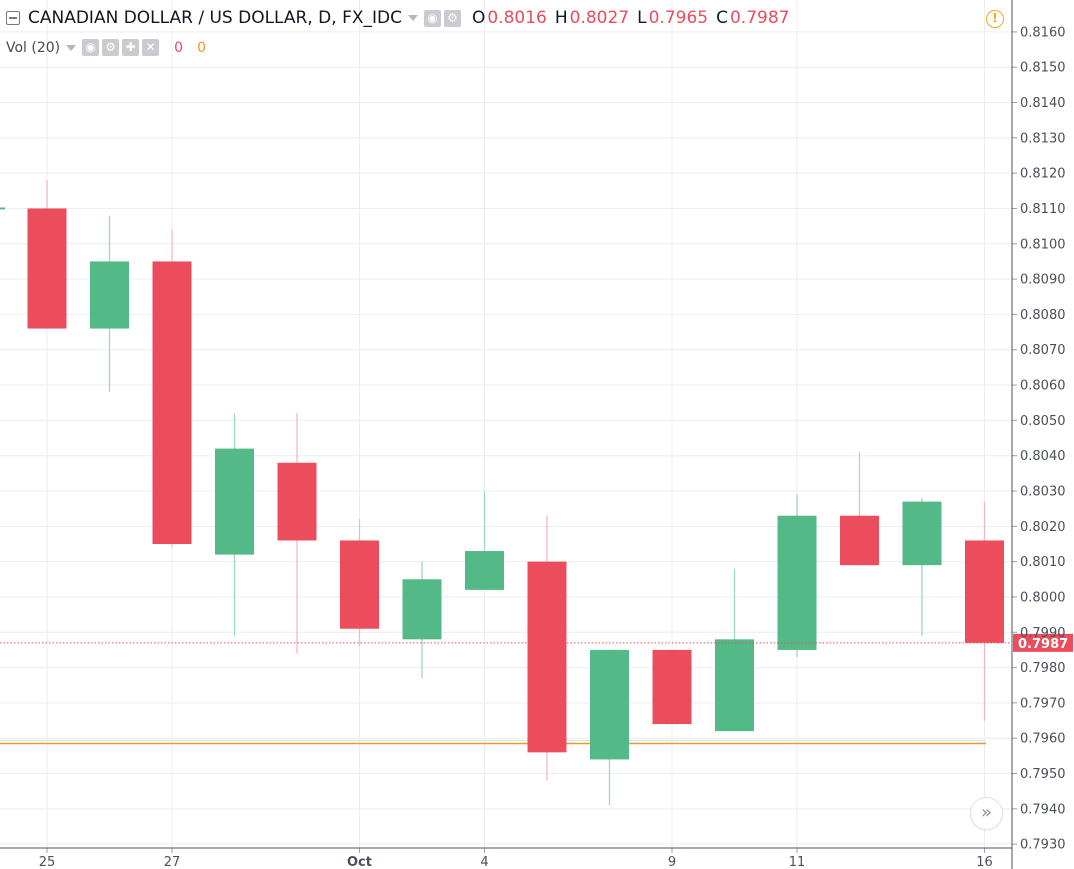 The height and width of the screenshot is (869, 1074). I want to click on symbol-title: CANADIAN DOLLAR / US DOLLAR, D, FX_IDC, so click(215, 18).